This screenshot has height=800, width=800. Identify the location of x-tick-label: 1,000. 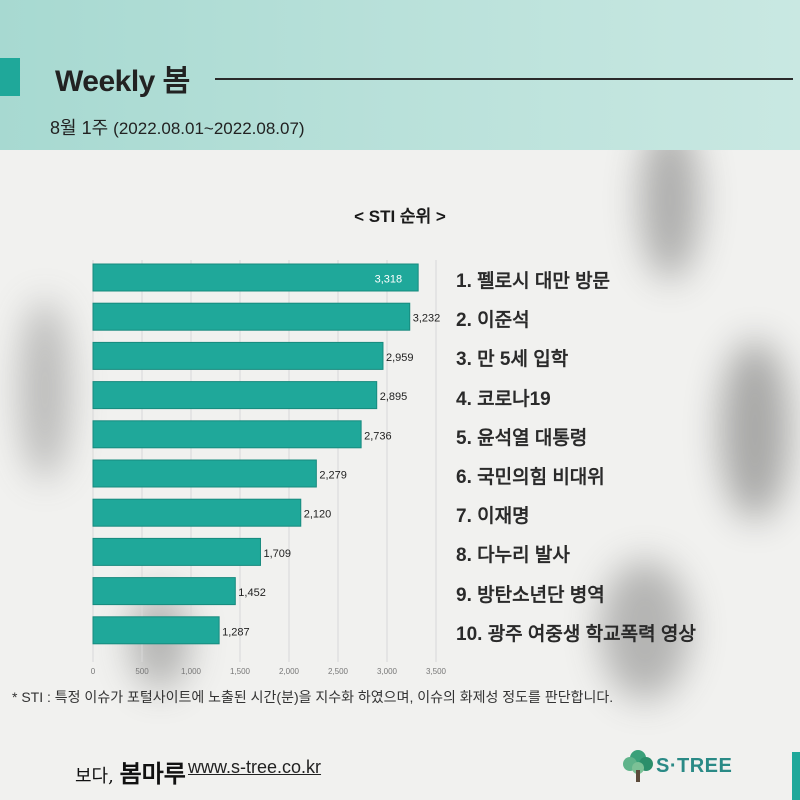
(191, 671).